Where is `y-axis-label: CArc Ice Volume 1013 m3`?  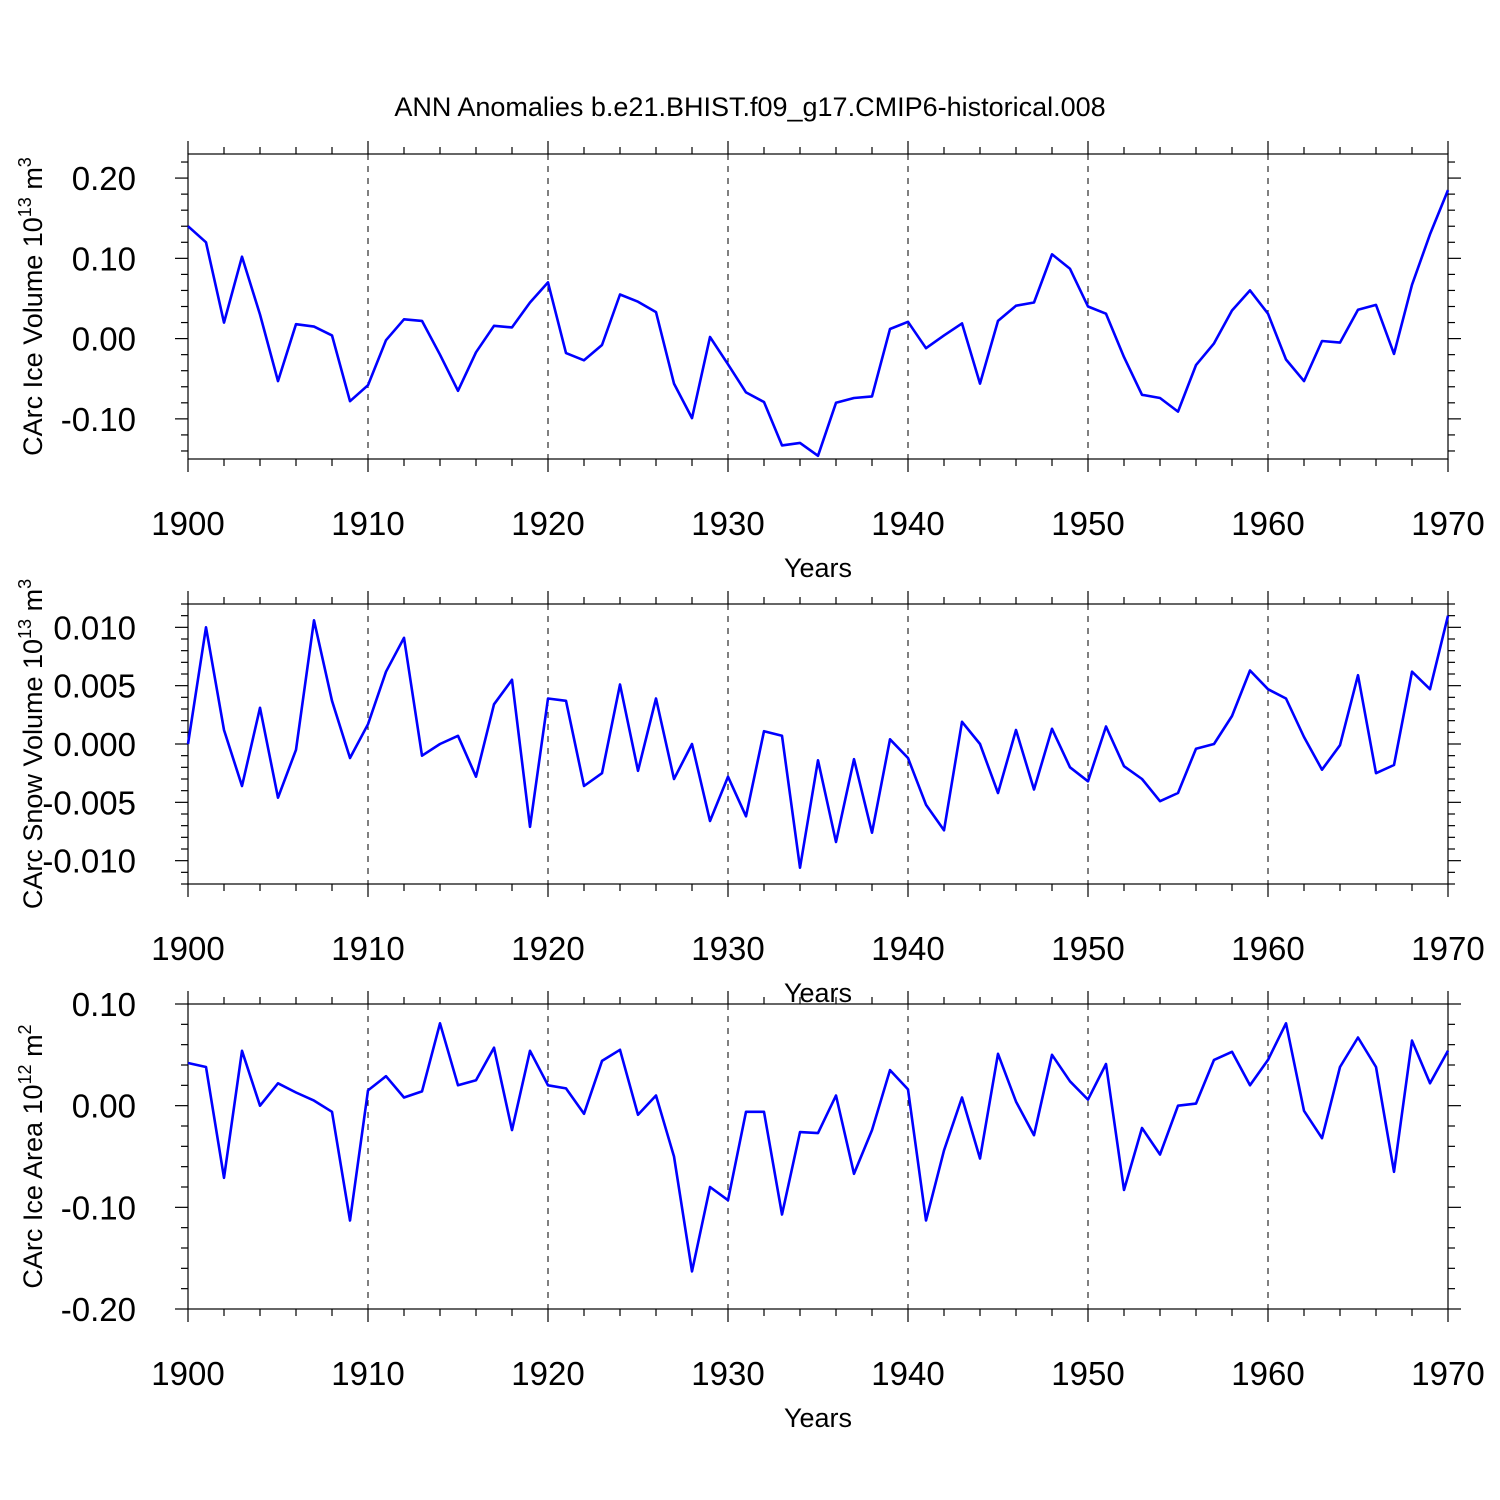
y-axis-label: CArc Ice Volume 1013 m3 is located at coordinates (31, 306).